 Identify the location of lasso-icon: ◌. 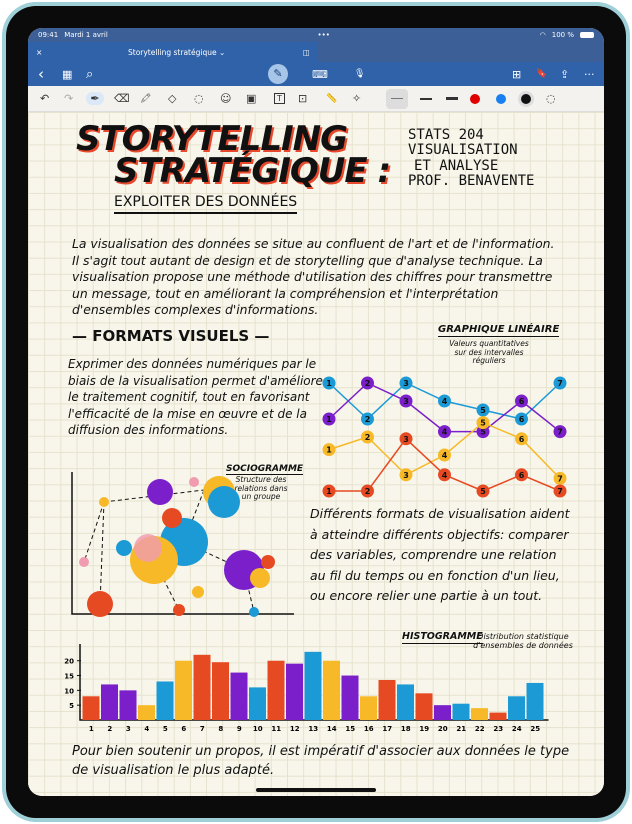
(199, 98).